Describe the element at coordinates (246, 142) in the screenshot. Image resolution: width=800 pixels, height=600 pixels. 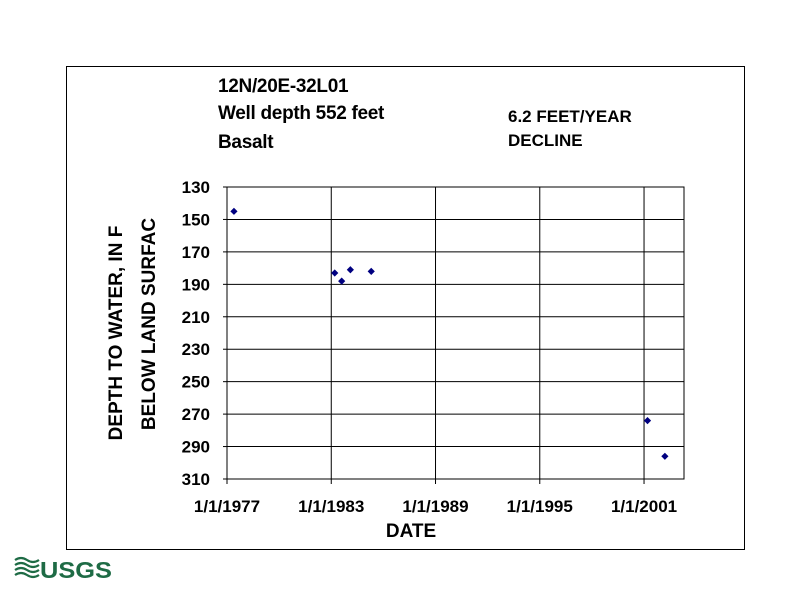
I see `chart-title-line-3: Basalt` at that location.